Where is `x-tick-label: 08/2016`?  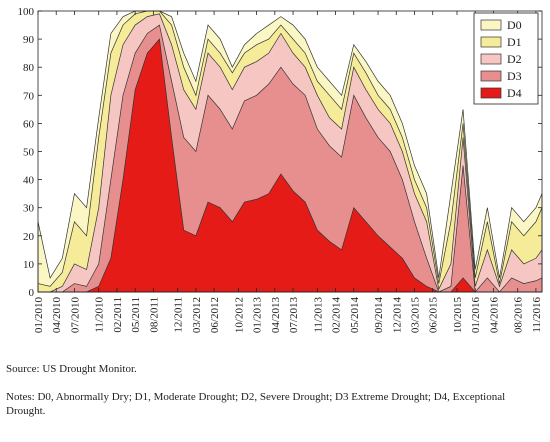 x-tick-label: 08/2016 is located at coordinates (519, 315).